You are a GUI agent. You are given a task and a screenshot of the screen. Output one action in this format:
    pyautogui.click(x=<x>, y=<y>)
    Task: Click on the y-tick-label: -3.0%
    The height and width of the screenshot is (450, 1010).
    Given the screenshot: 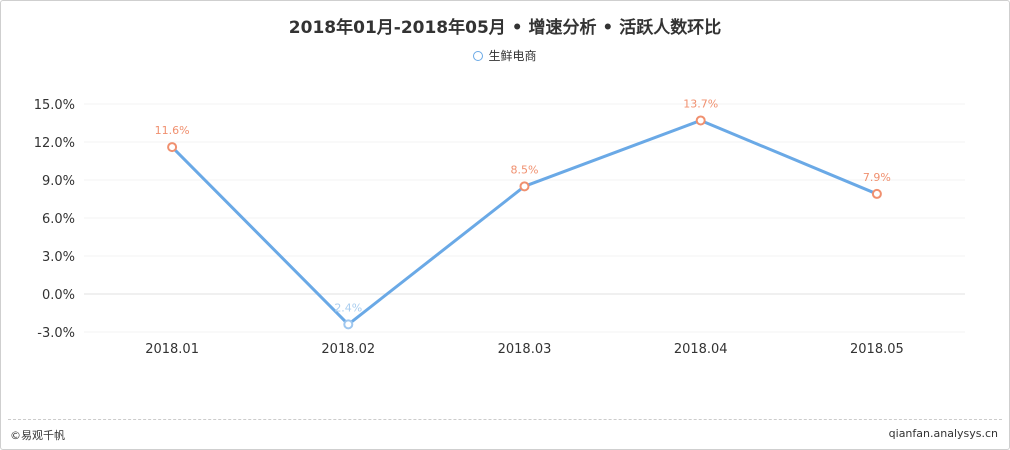 What is the action you would take?
    pyautogui.click(x=56, y=333)
    